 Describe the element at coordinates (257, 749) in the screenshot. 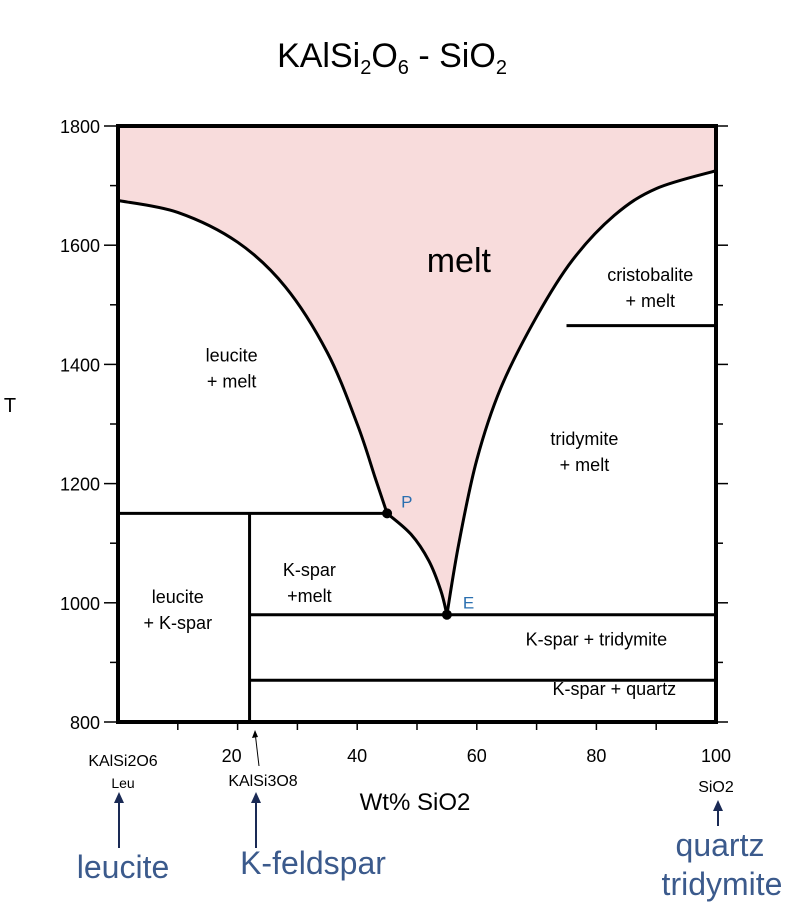

I see `kspar-composition-pointer` at that location.